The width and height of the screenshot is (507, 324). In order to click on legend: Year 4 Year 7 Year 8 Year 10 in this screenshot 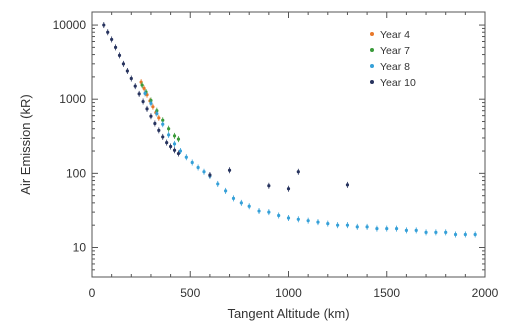, I will do `click(393, 59)`.